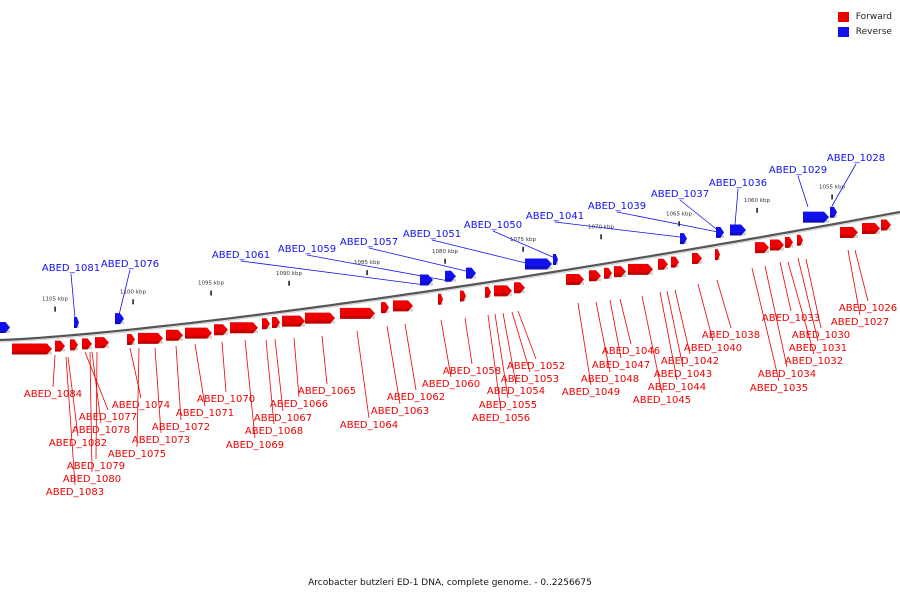 The image size is (900, 600). What do you see at coordinates (843, 16) in the screenshot?
I see `forward-swatch-icon` at bounding box center [843, 16].